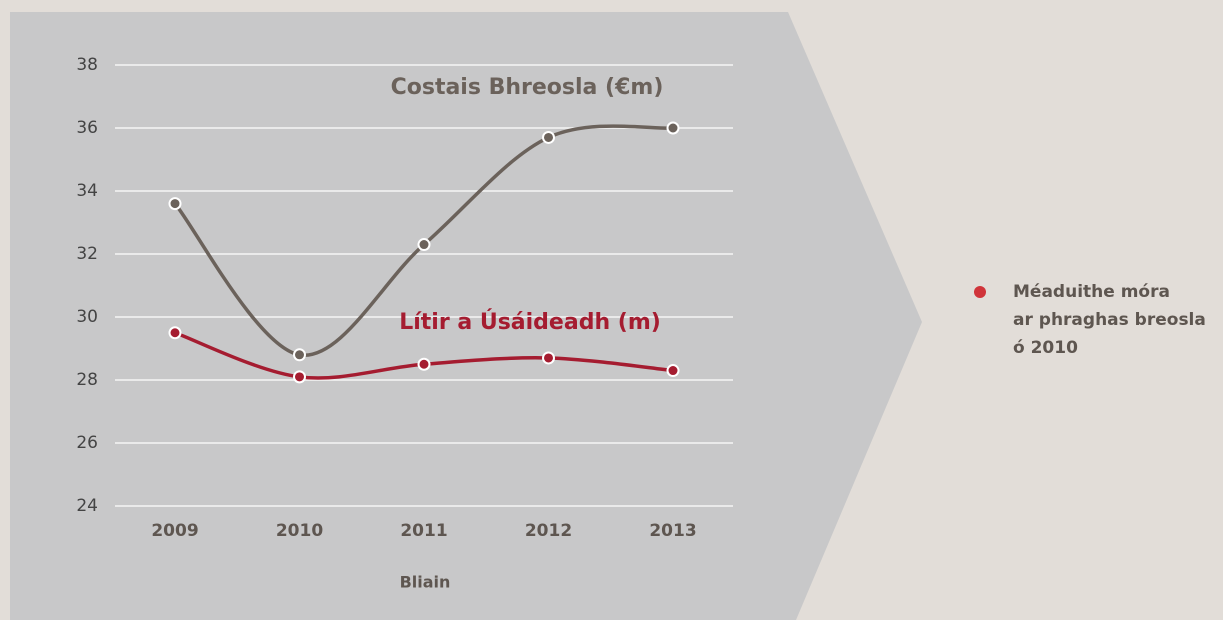 The height and width of the screenshot is (620, 1223). What do you see at coordinates (87, 317) in the screenshot?
I see `y-tick-label: 30` at bounding box center [87, 317].